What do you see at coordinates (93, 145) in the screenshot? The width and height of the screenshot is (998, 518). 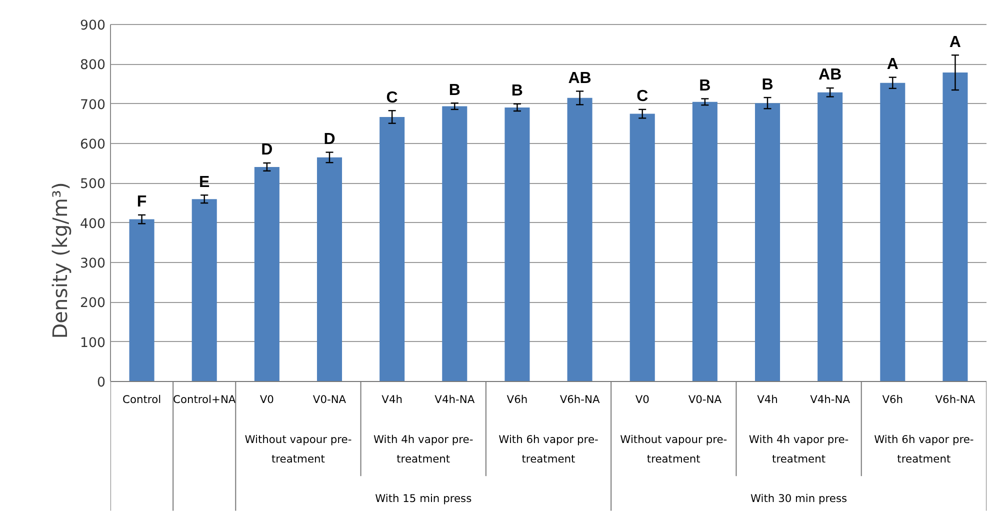 I see `y-tick-label: 600` at bounding box center [93, 145].